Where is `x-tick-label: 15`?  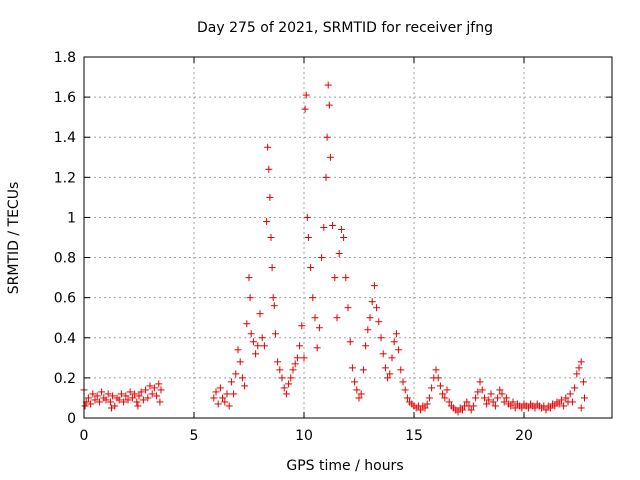
x-tick-label: 15 is located at coordinates (414, 436).